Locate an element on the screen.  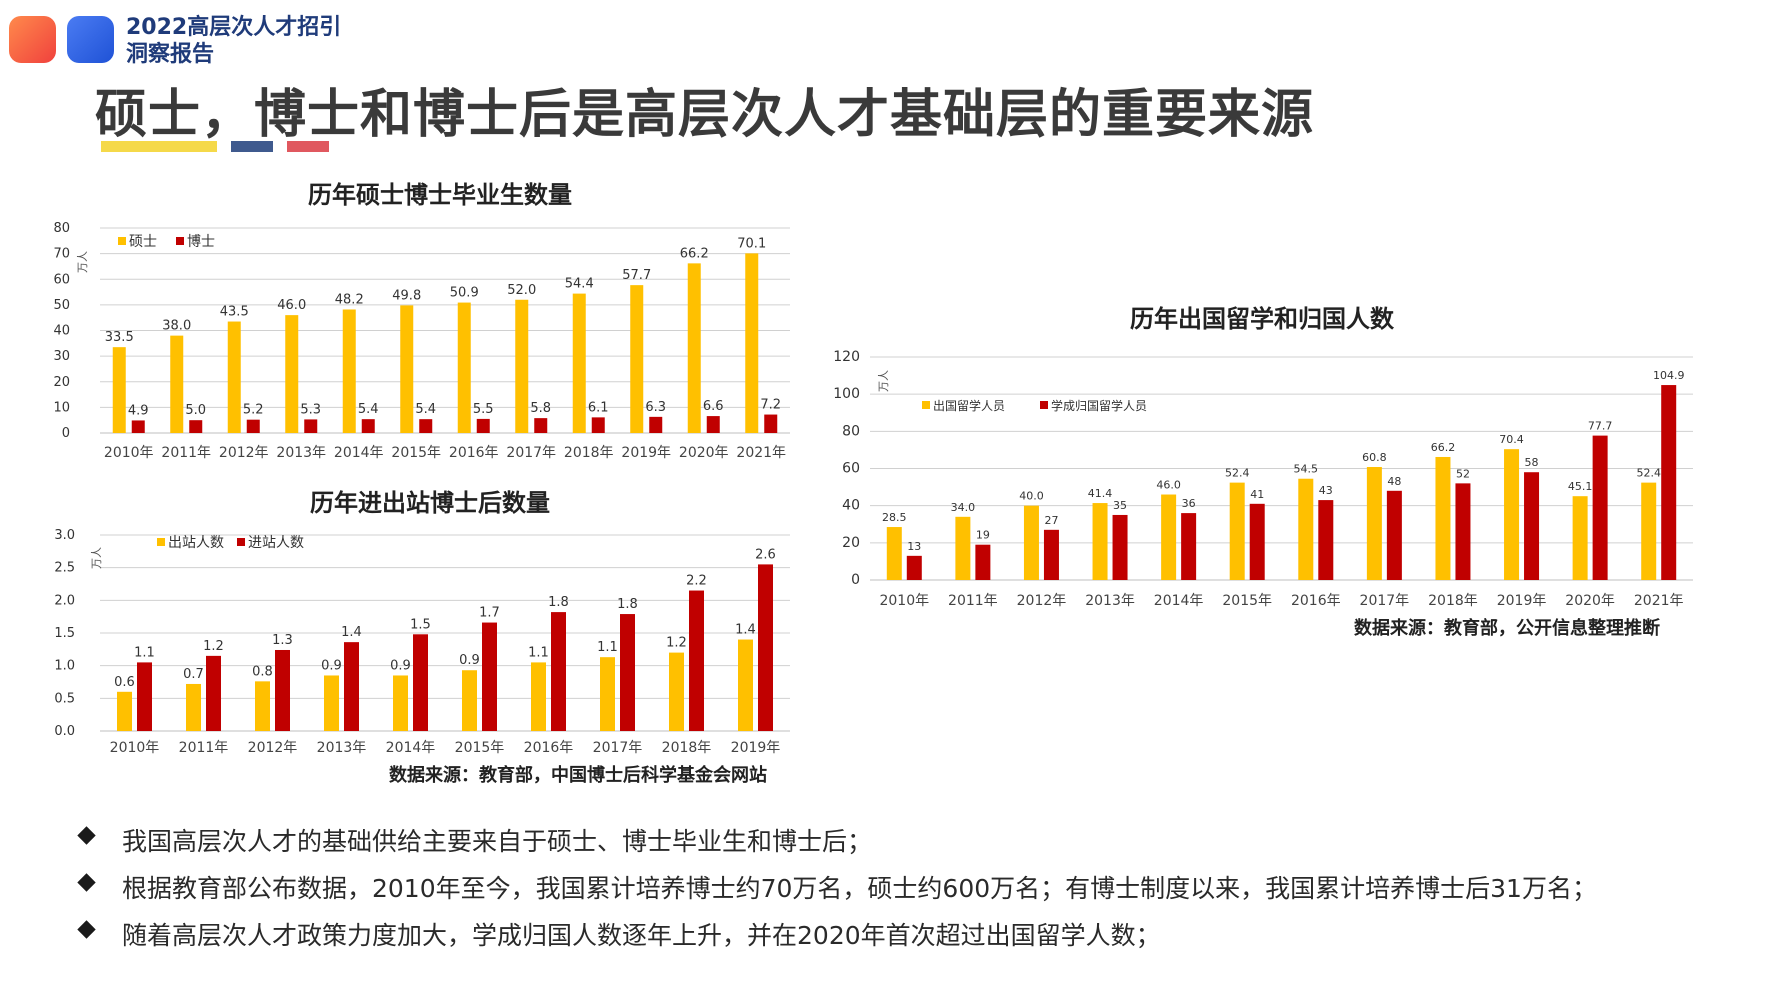
data-label: 48.2 is located at coordinates (349, 299).